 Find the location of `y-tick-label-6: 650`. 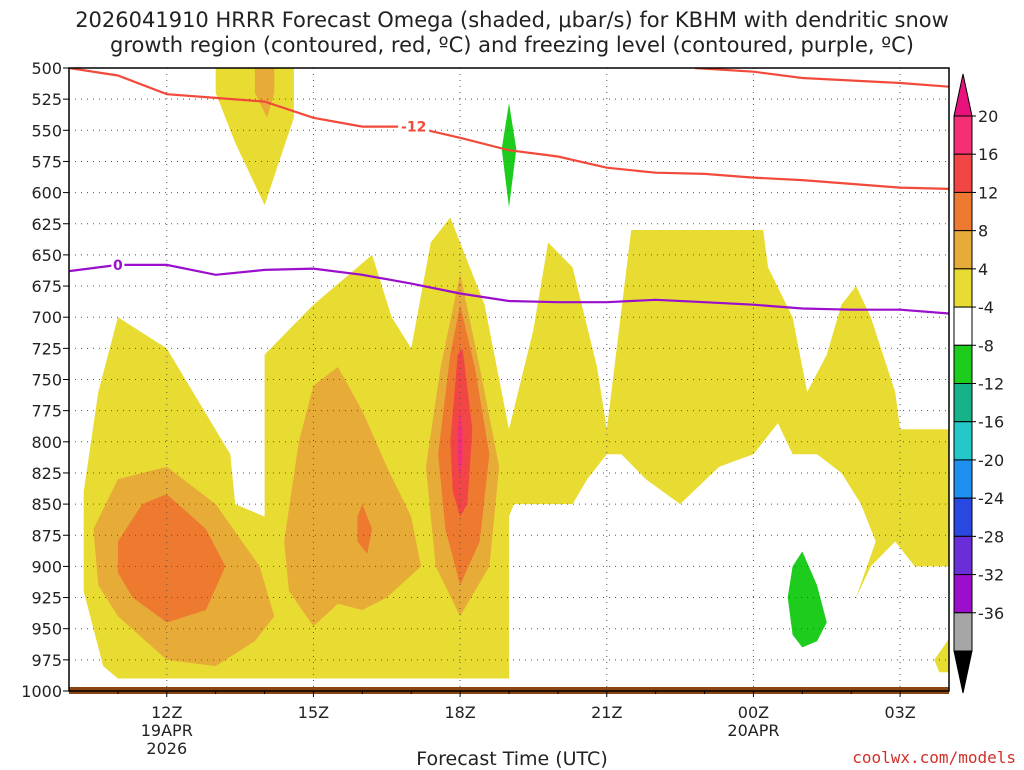

y-tick-label-6: 650 is located at coordinates (46, 255).